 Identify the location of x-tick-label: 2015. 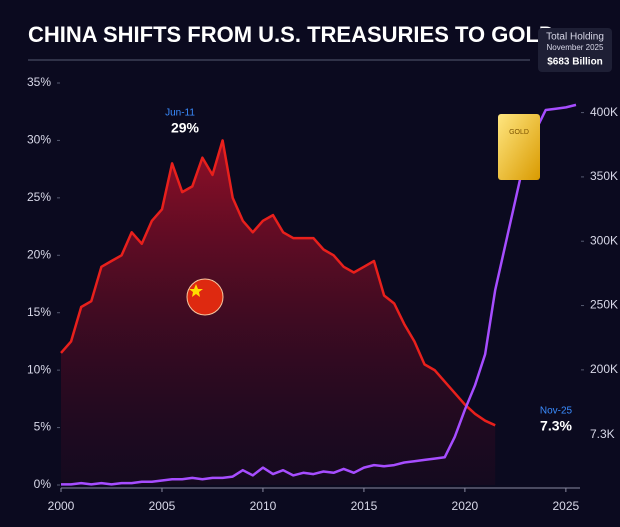
(364, 506).